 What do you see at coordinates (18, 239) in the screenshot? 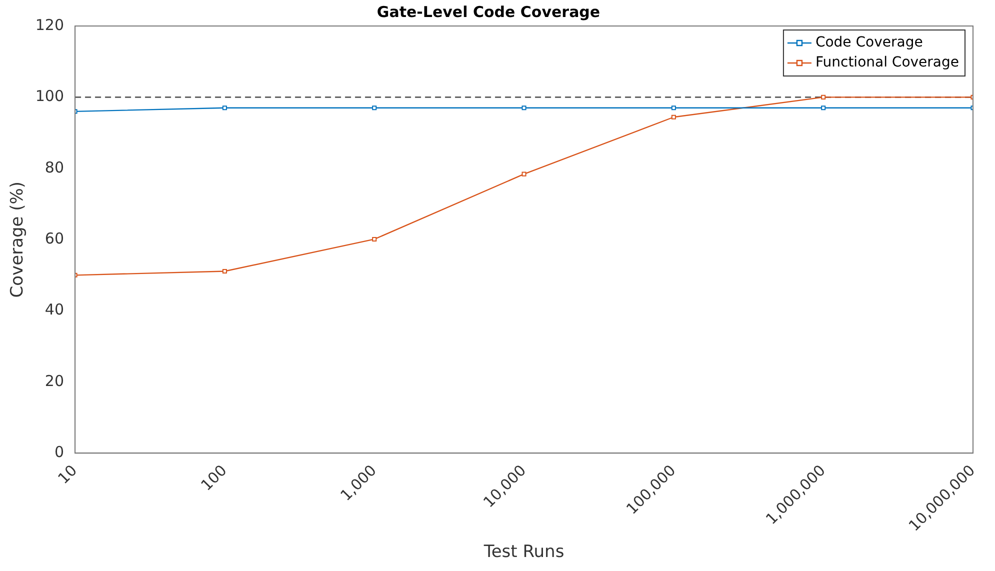
I see `y-axis-title: Coverage (%)` at bounding box center [18, 239].